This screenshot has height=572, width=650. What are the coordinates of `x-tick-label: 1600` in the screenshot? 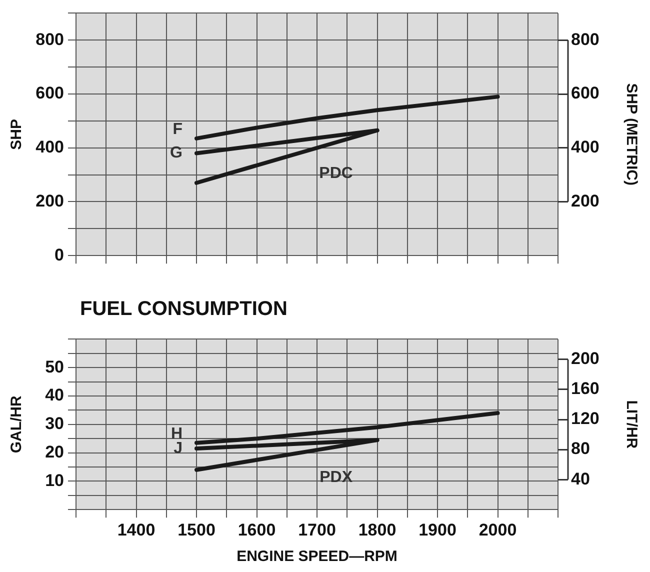 It's located at (257, 530).